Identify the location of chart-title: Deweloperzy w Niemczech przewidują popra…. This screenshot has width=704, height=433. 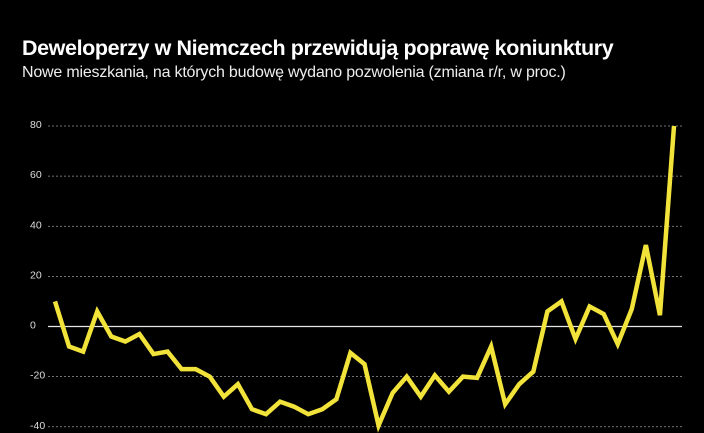
(318, 48).